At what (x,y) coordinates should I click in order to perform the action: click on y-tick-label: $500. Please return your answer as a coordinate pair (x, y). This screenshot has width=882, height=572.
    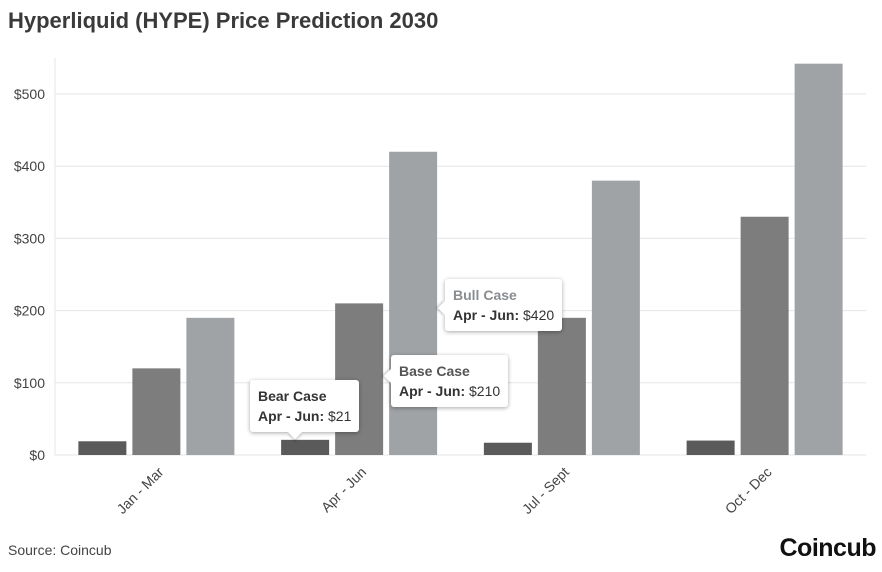
    Looking at the image, I should click on (29, 94).